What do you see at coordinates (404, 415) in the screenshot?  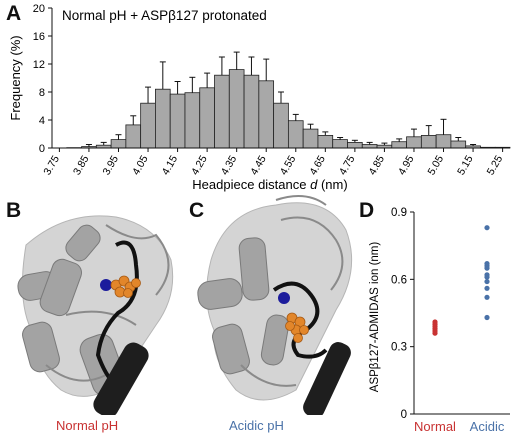 I see `dot-plot-y-tick-label: 0` at bounding box center [404, 415].